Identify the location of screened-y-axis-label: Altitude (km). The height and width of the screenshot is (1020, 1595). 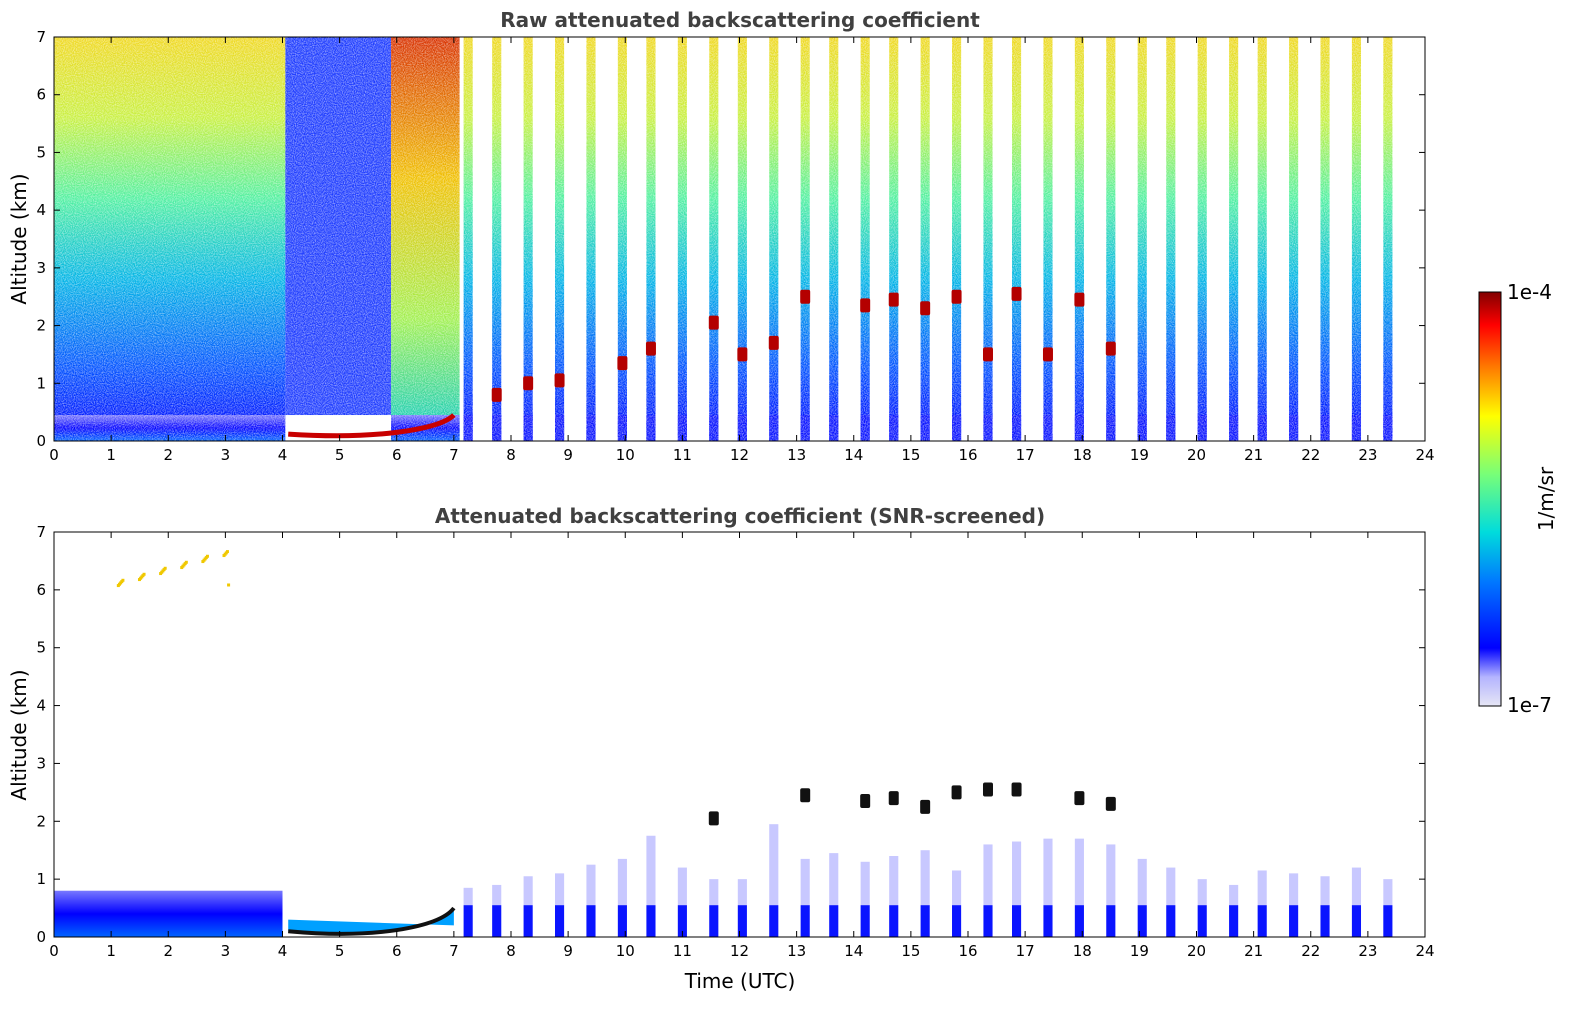
(19, 734).